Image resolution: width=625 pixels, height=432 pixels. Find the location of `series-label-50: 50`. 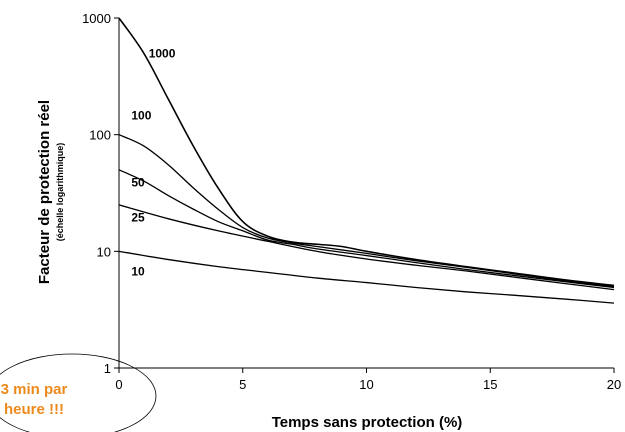

series-label-50: 50 is located at coordinates (138, 182).